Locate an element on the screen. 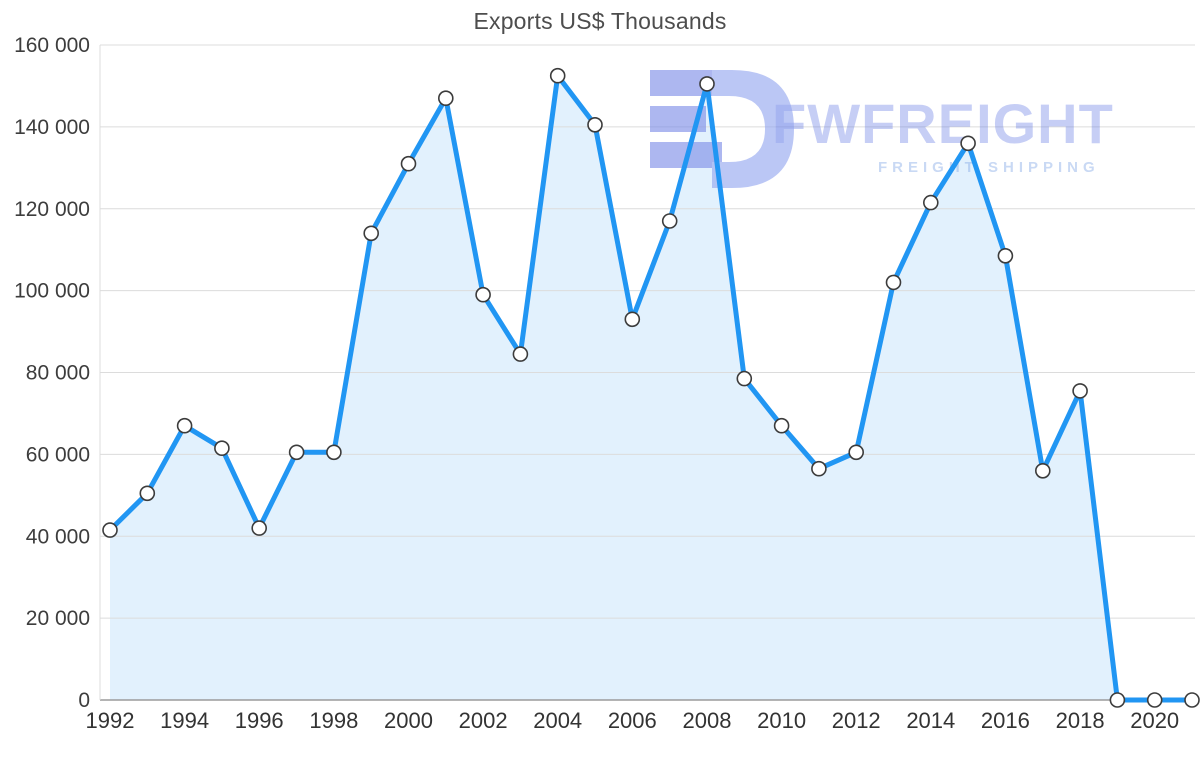  x-tick-label: 1994 is located at coordinates (184, 720).